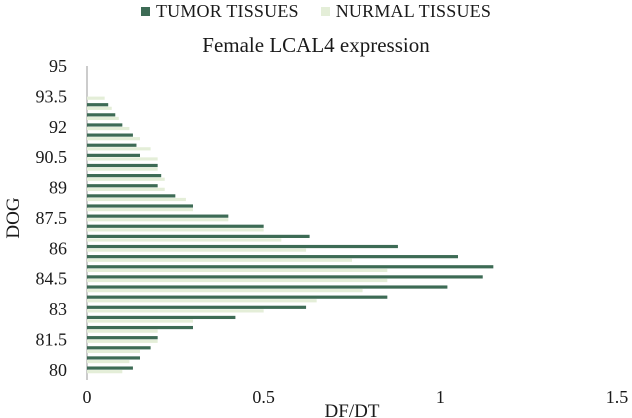  I want to click on x-tick-label: 0.5, so click(263, 397).